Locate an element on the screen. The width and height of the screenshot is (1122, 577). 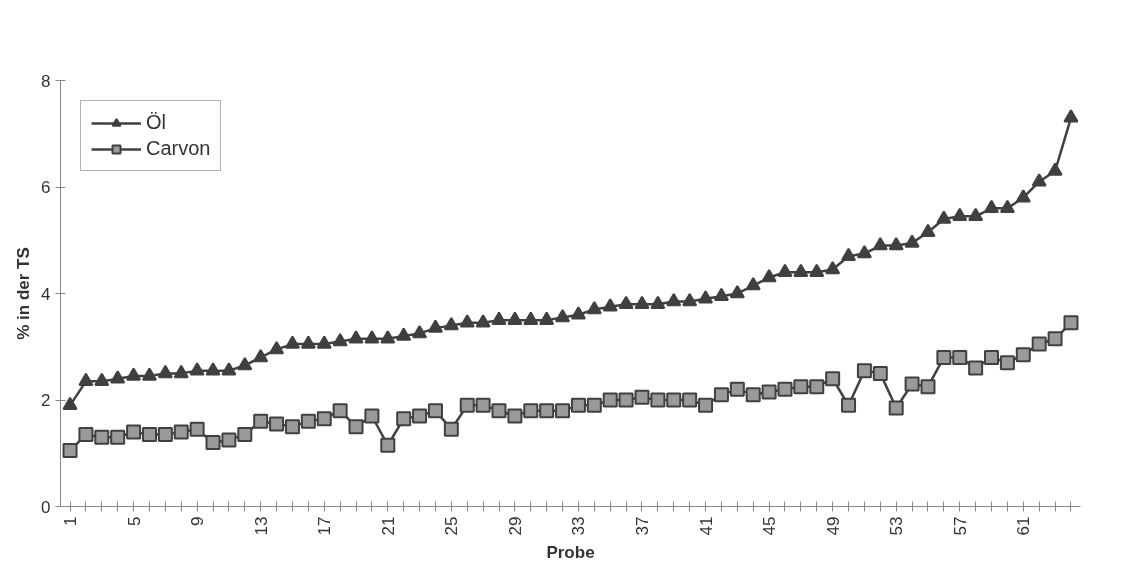
legend-label: Carvon is located at coordinates (178, 148).